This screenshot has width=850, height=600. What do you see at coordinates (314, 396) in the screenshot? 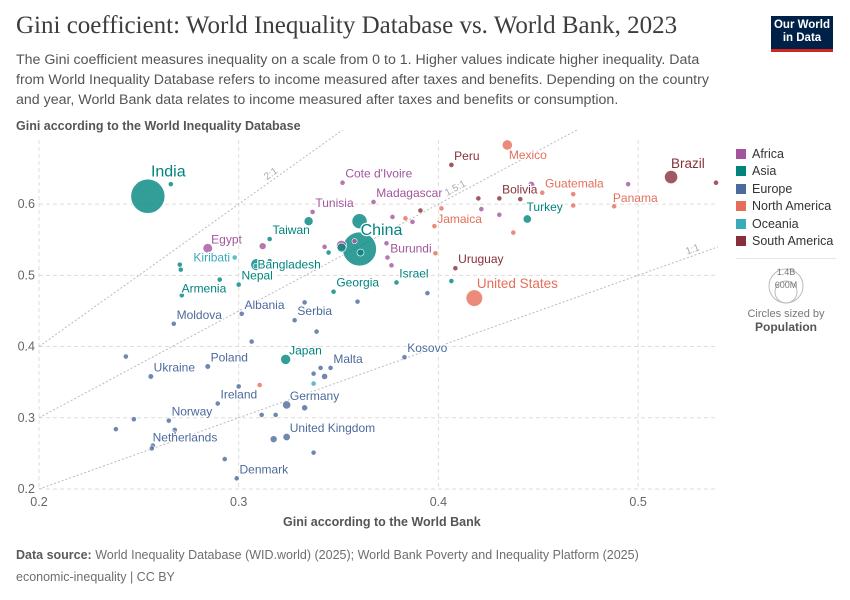
I see `point-label: Germany` at bounding box center [314, 396].